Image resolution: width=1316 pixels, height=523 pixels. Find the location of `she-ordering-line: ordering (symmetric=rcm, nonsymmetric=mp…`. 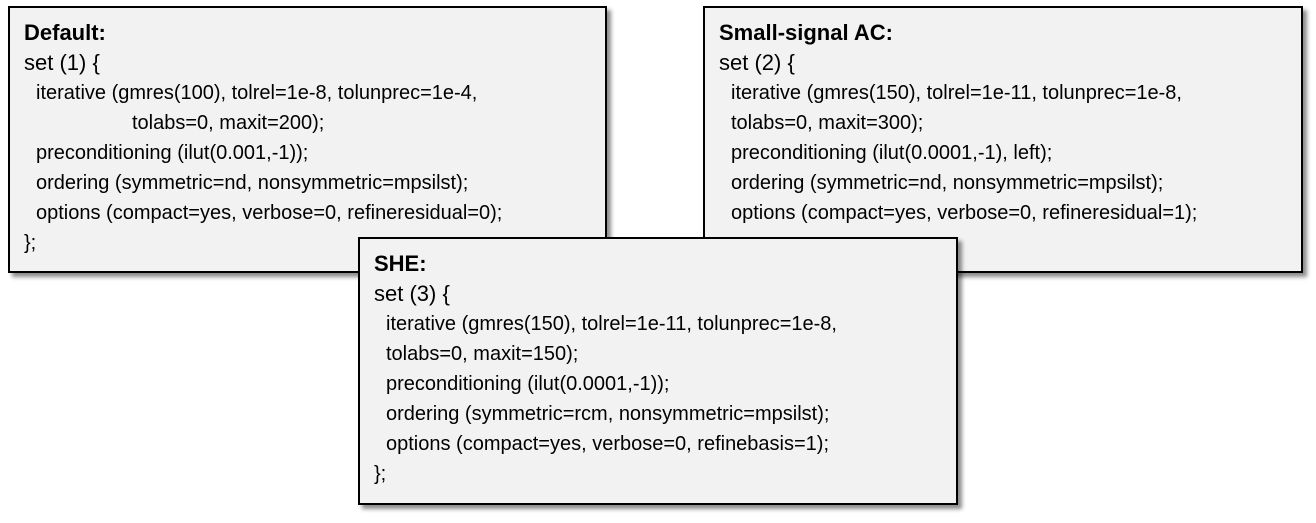

she-ordering-line: ordering (symmetric=rcm, nonsymmetric=mp… is located at coordinates (608, 414).